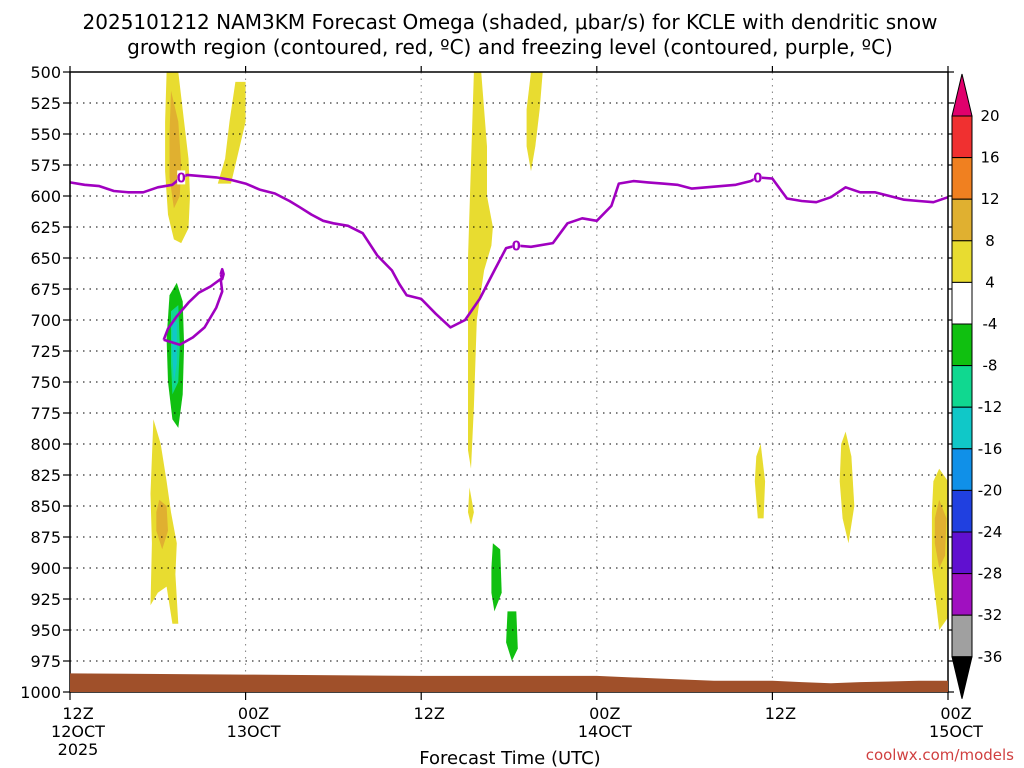  Describe the element at coordinates (45, 258) in the screenshot. I see `y-tick-label-650: 650` at that location.